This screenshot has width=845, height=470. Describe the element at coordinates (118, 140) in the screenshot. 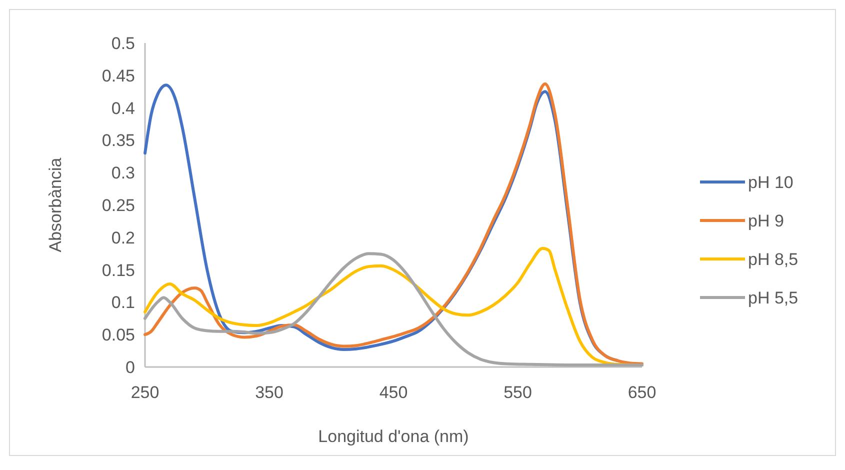

I see `y-tick-label: 0.35` at that location.